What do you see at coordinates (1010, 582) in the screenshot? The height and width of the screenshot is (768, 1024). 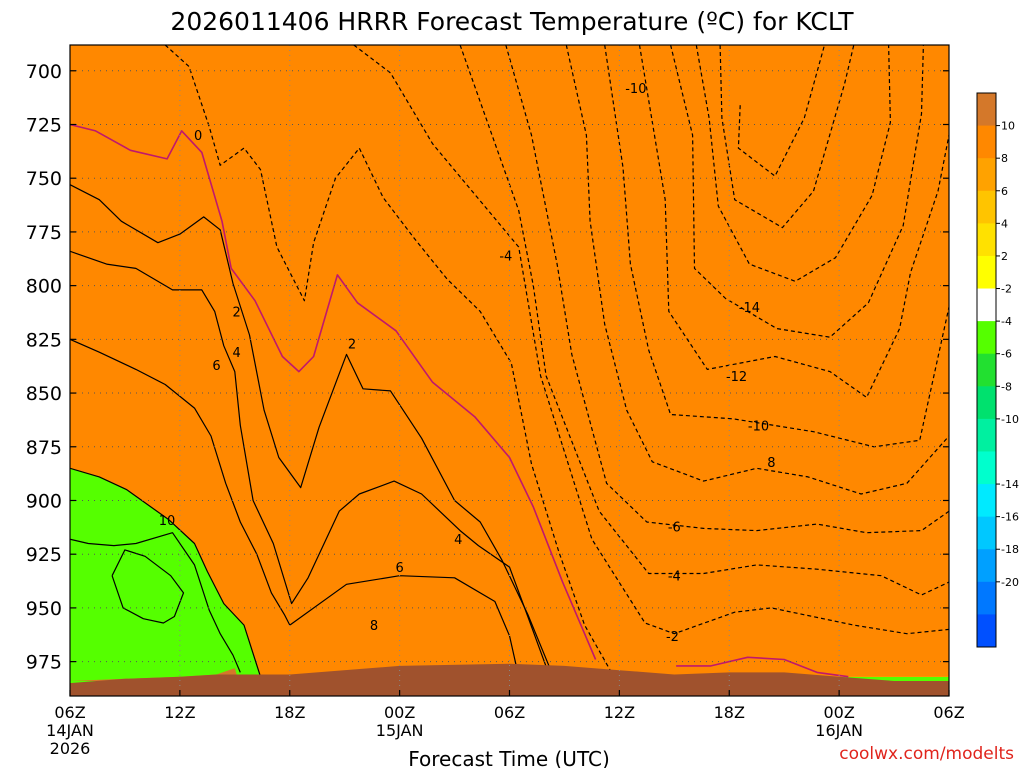 I see `colorbar-label: -20` at bounding box center [1010, 582].